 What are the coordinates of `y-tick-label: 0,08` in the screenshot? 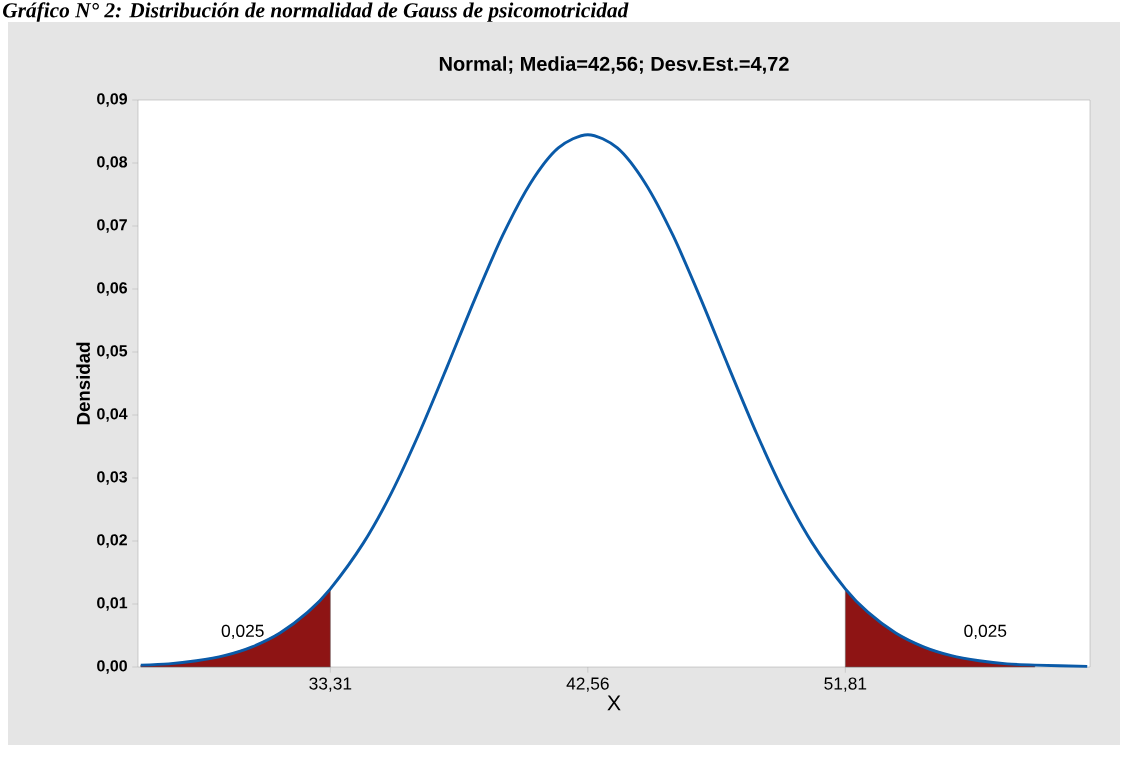 It's located at (112, 163).